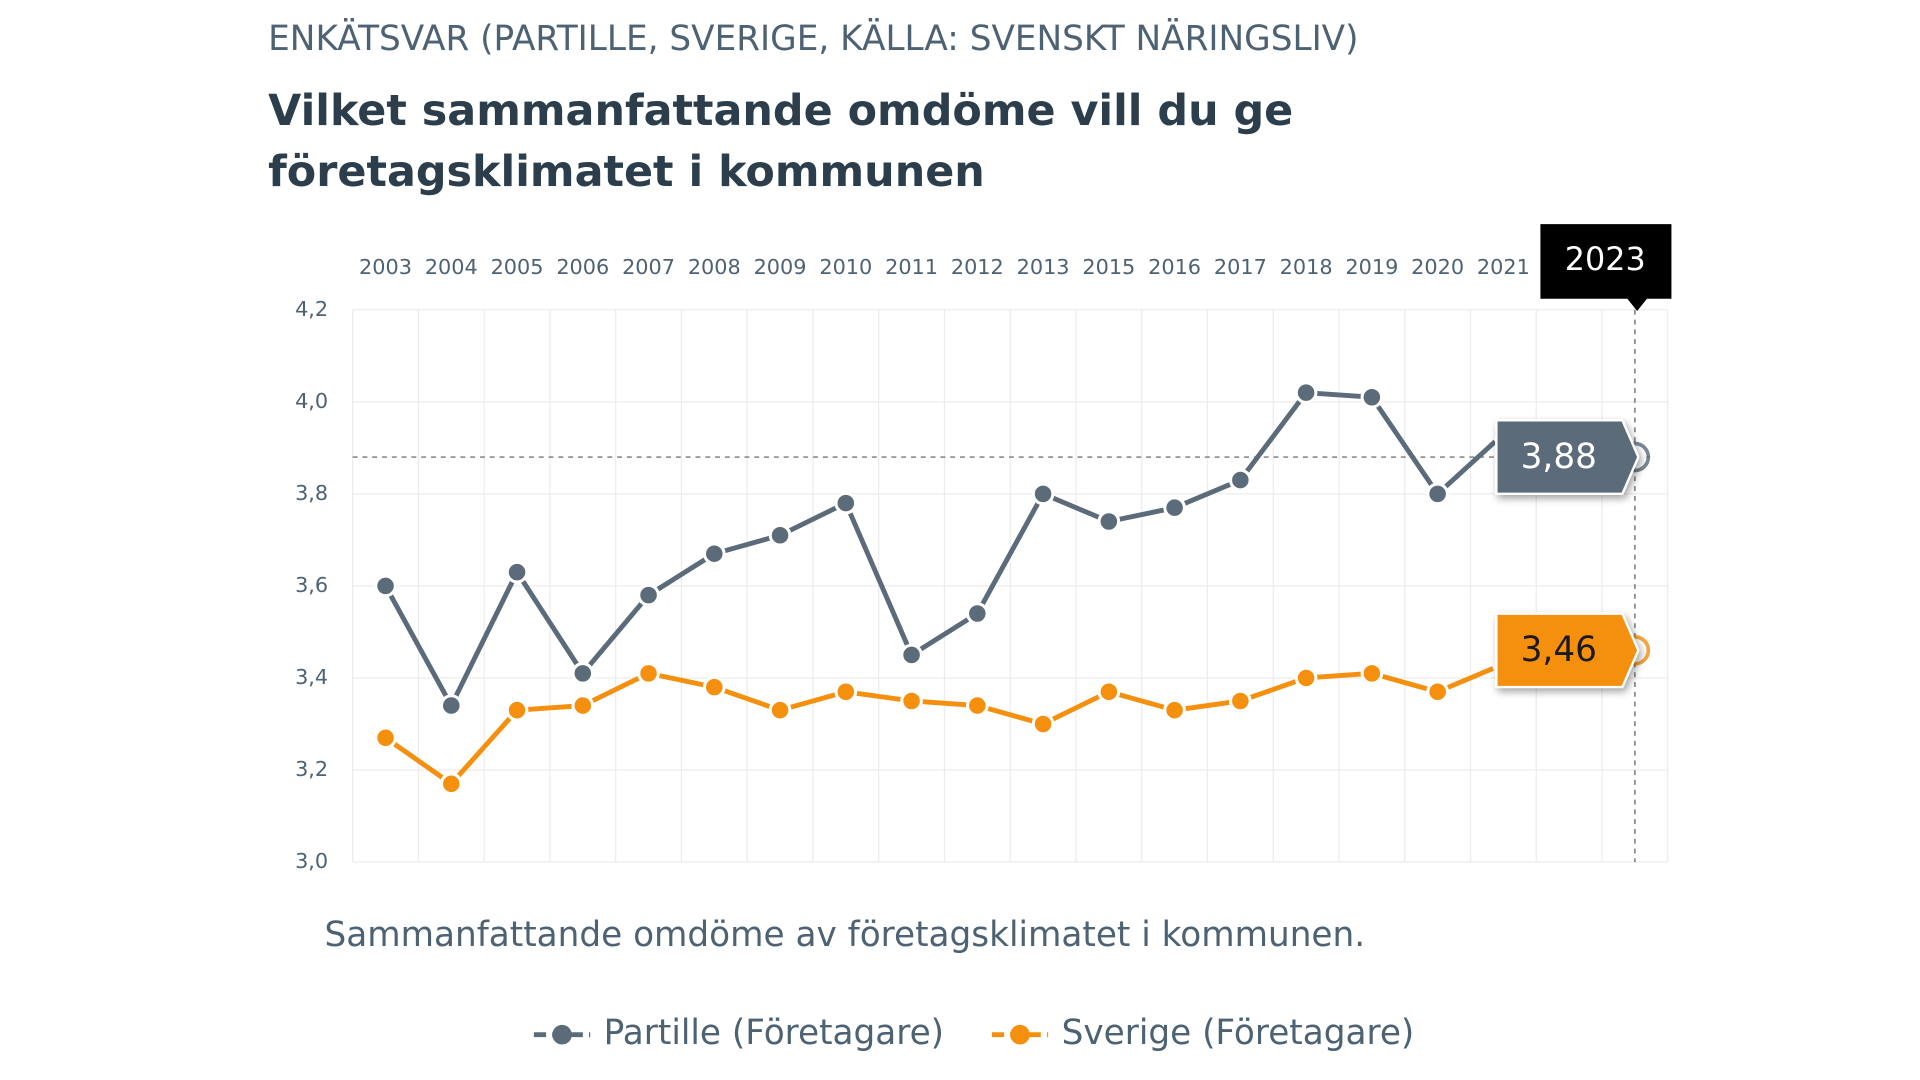 Image resolution: width=1920 pixels, height=1080 pixels. What do you see at coordinates (1503, 267) in the screenshot?
I see `x-tick-label: 2021` at bounding box center [1503, 267].